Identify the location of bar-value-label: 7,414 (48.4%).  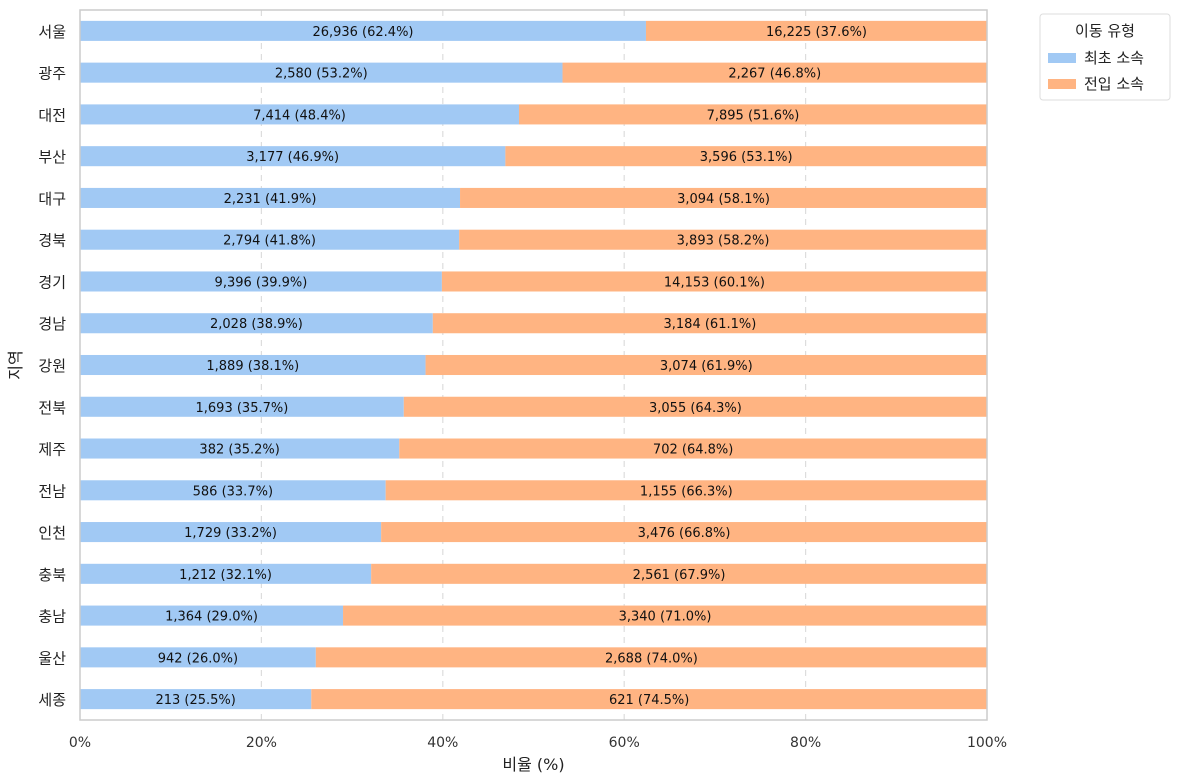
(299, 115).